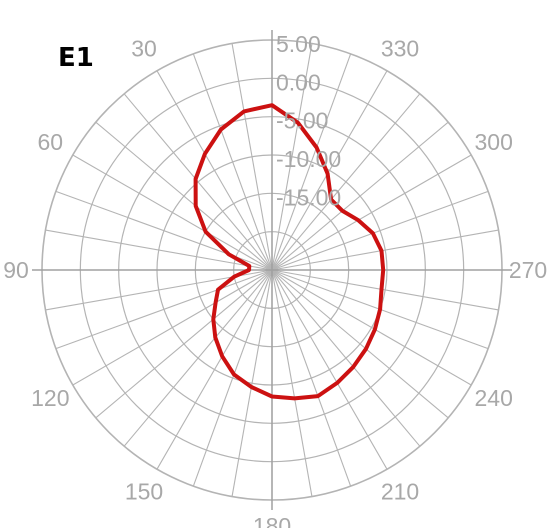 This screenshot has height=528, width=552. What do you see at coordinates (144, 48) in the screenshot?
I see `angle-tick-label: 30` at bounding box center [144, 48].